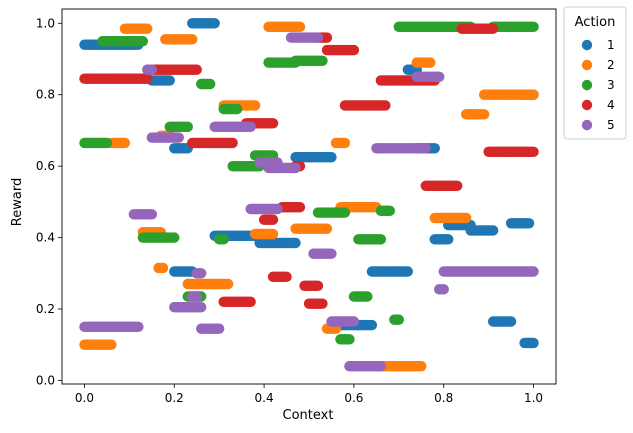 This screenshot has height=433, width=633. What do you see at coordinates (611, 105) in the screenshot?
I see `legend-label-4: 4` at bounding box center [611, 105].